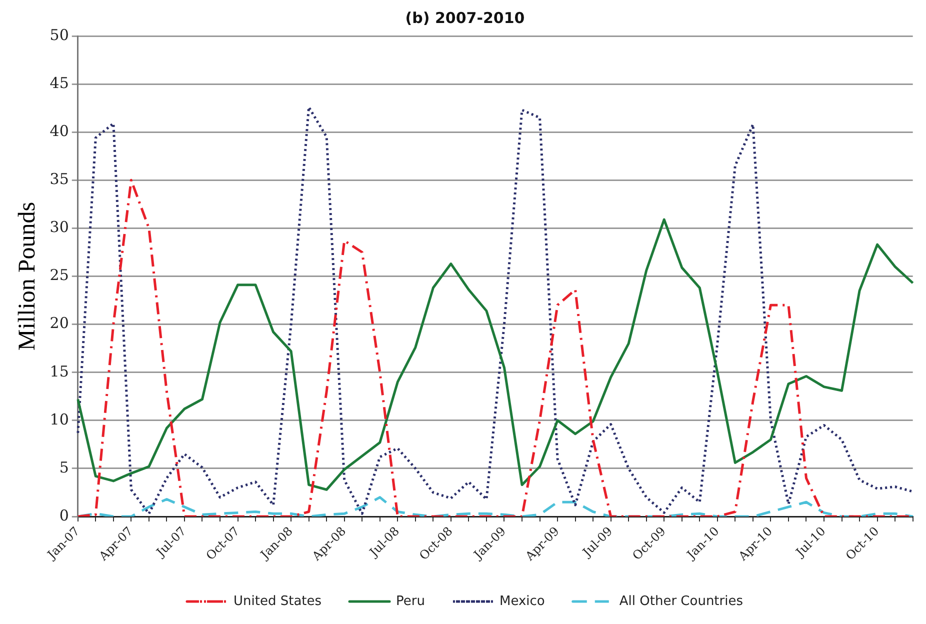  Describe the element at coordinates (59, 275) in the screenshot. I see `y-tick-label: 25` at that location.